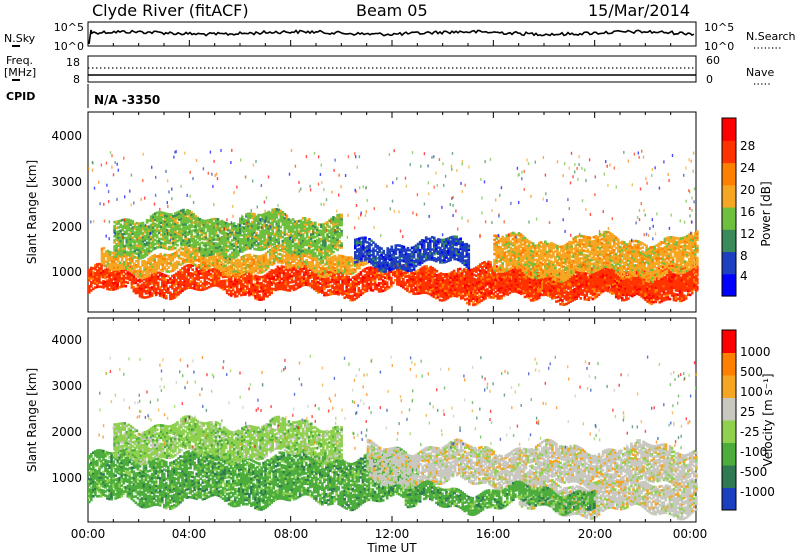  What do you see at coordinates (392, 10) in the screenshot?
I see `beam-title: Beam 05` at bounding box center [392, 10].